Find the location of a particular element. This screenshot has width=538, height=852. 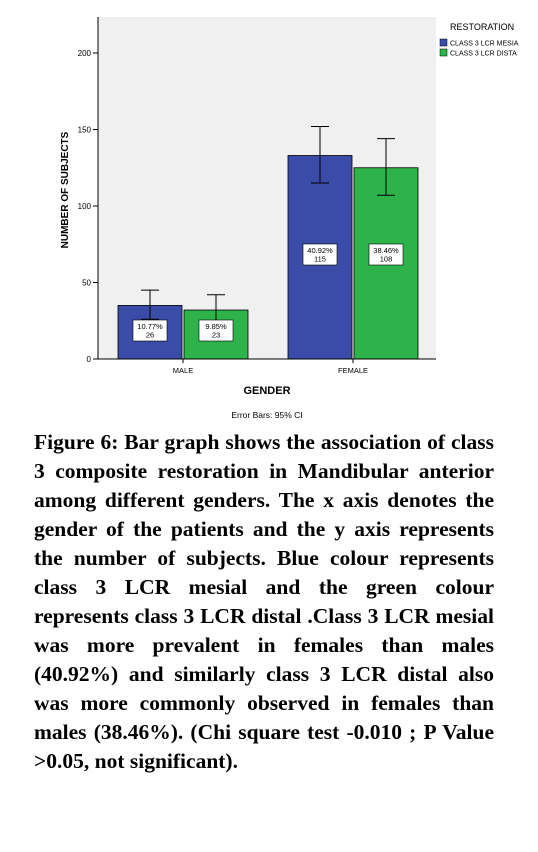

y-tick-label: 0 is located at coordinates (89, 359).